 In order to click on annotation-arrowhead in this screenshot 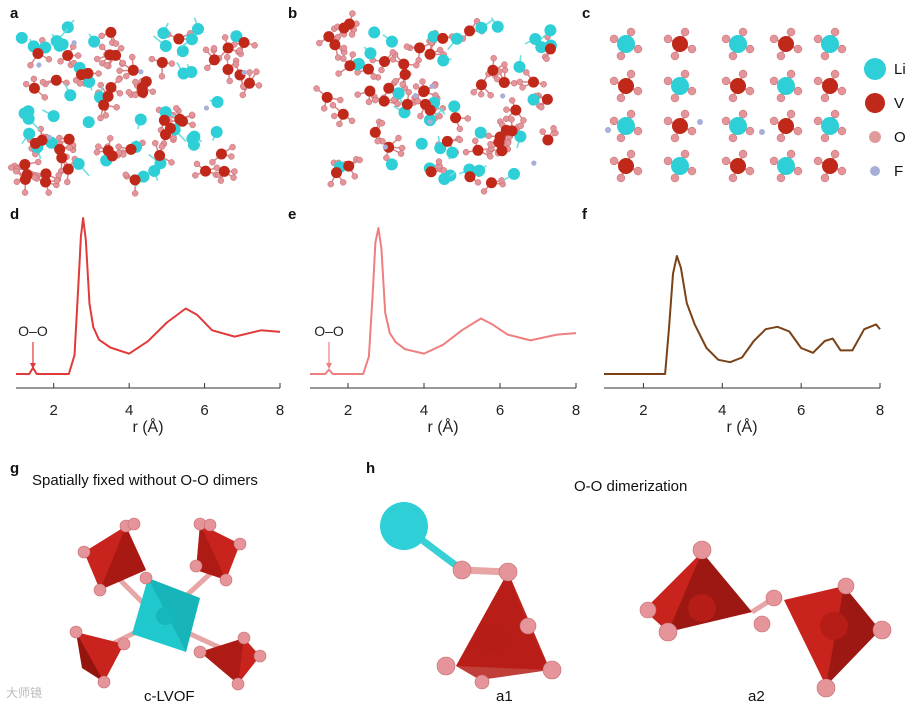, I will do `click(329, 366)`.